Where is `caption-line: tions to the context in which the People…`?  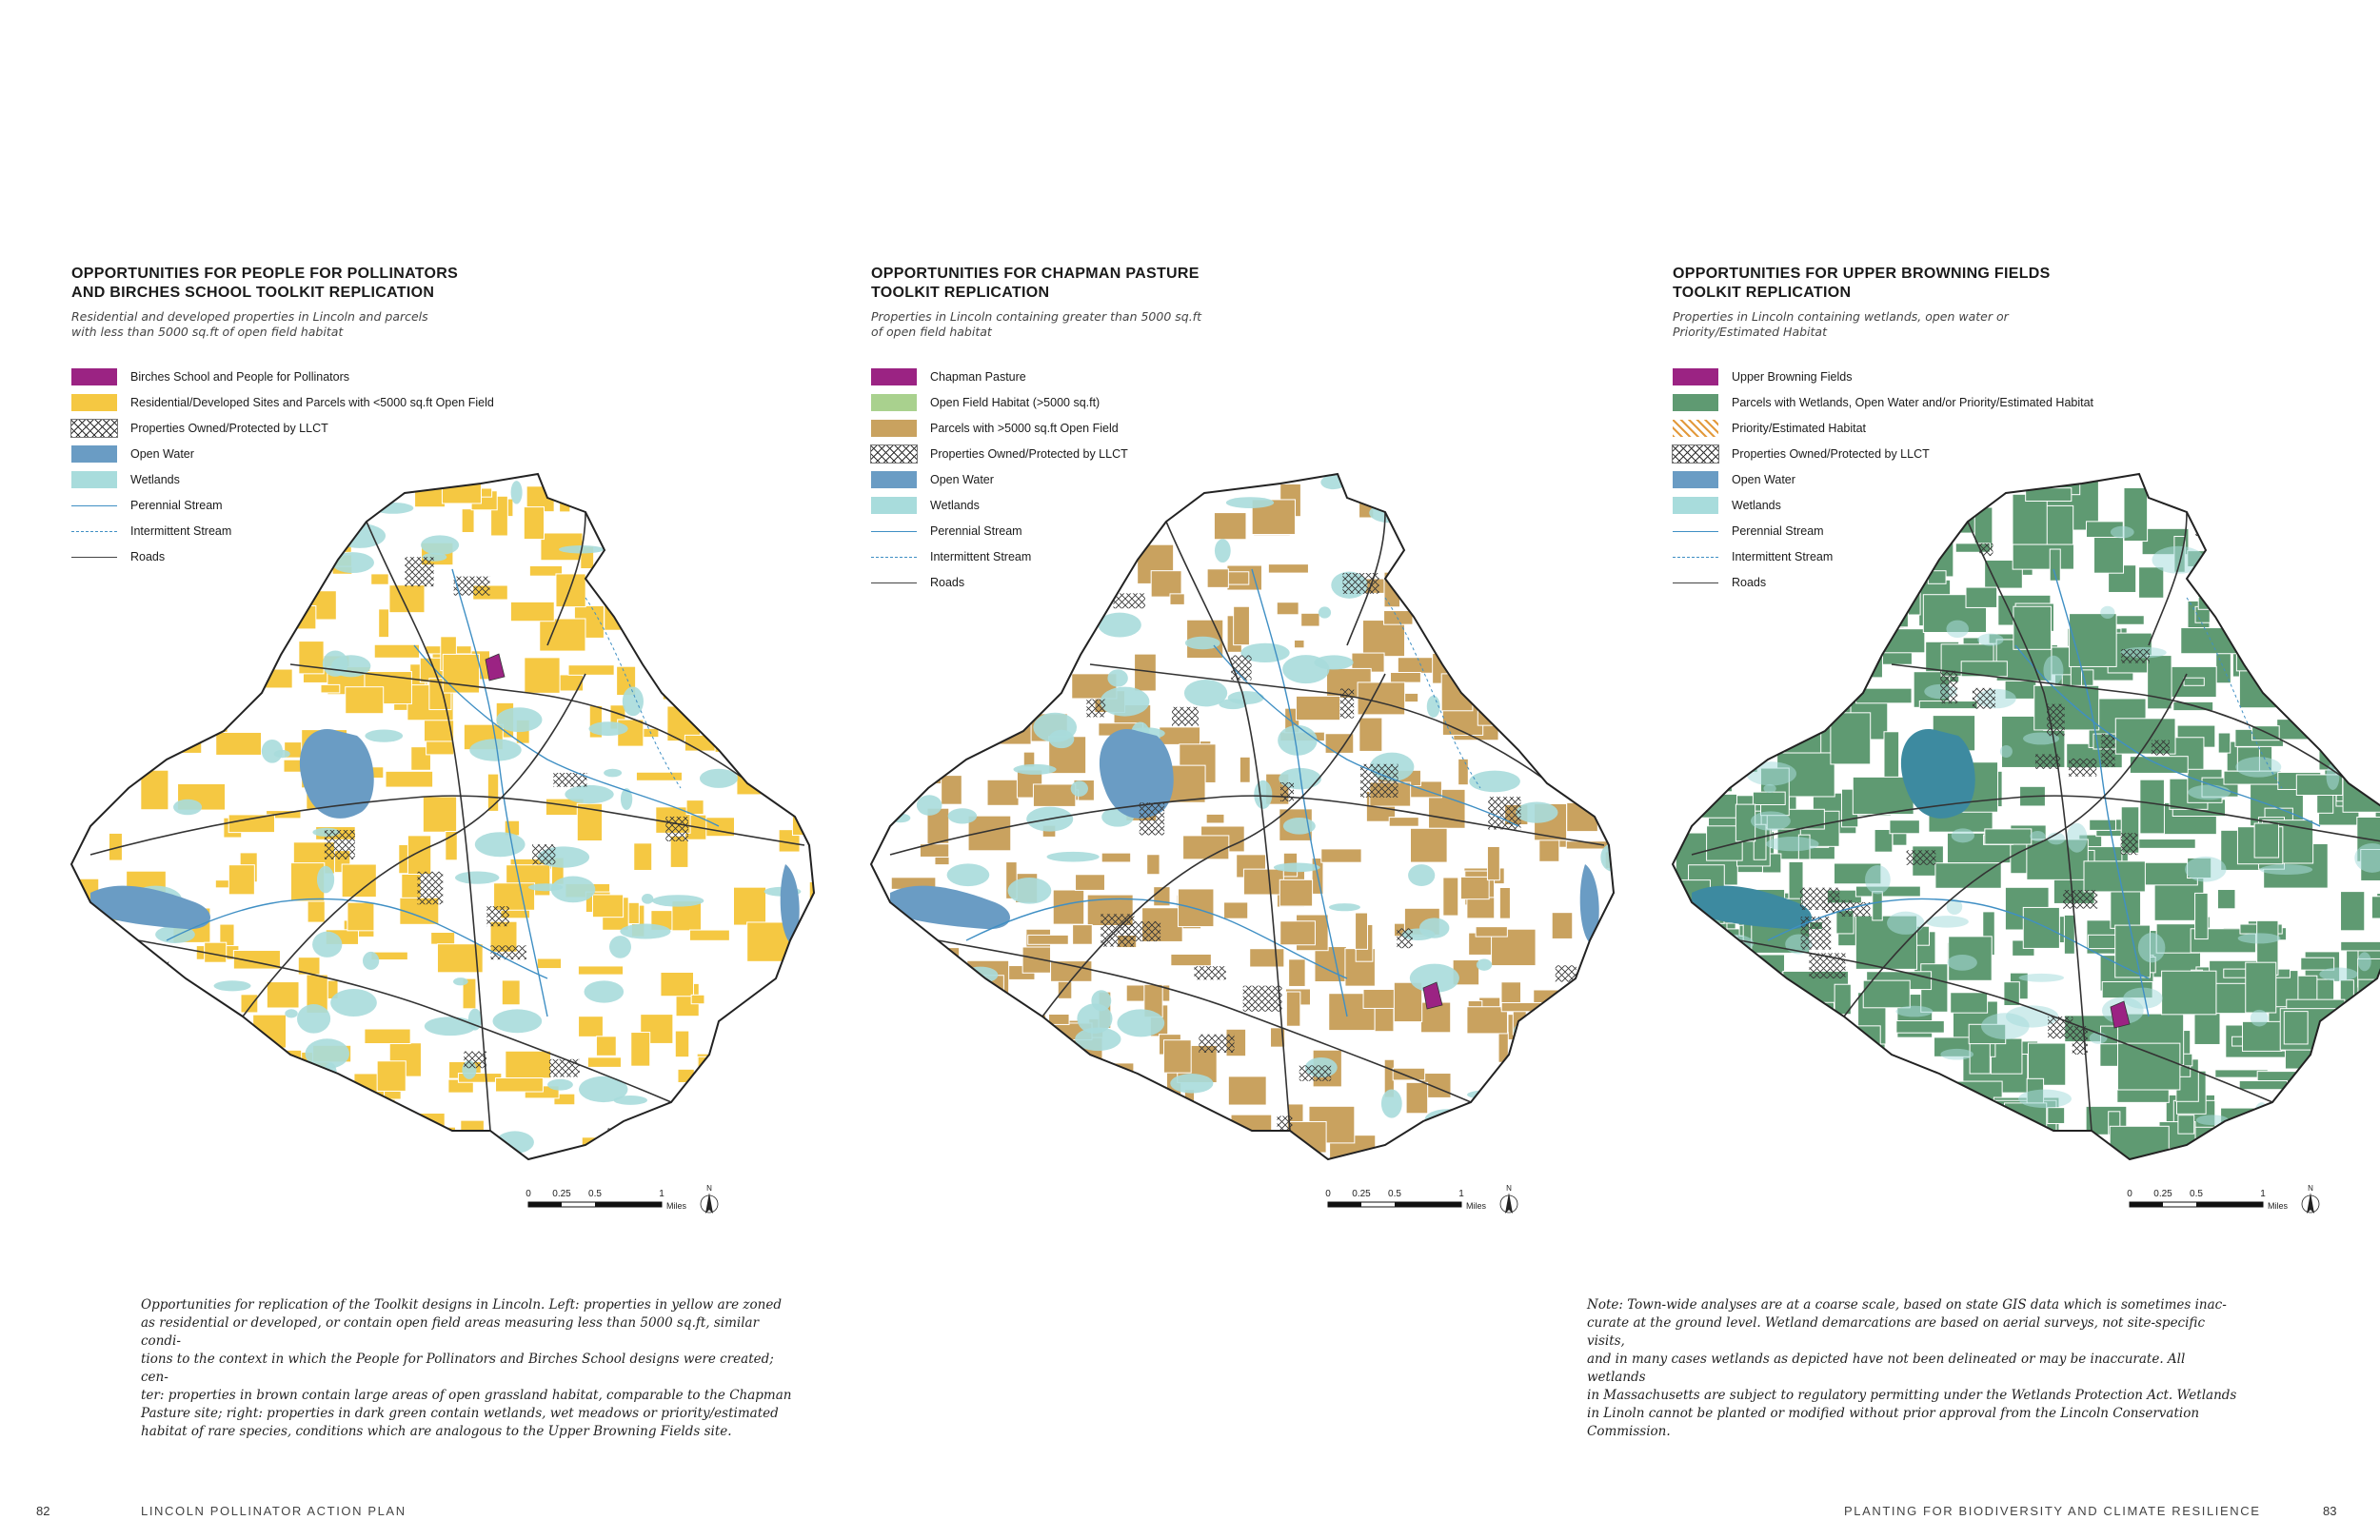 caption-line: tions to the context in which the People… is located at coordinates (457, 1368).